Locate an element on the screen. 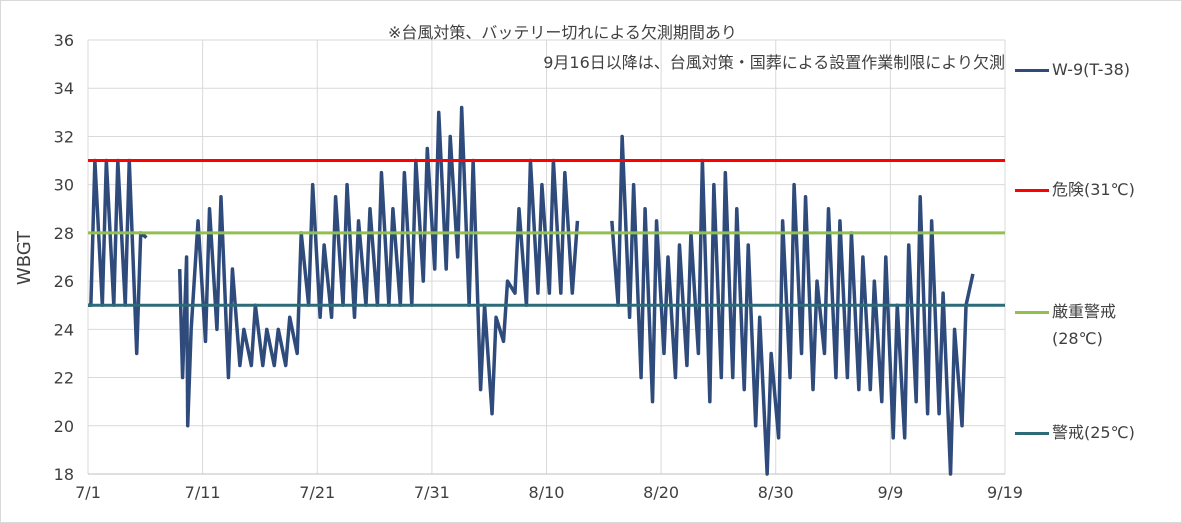 The width and height of the screenshot is (1182, 523). x-tick-label: 7/21 is located at coordinates (317, 492).